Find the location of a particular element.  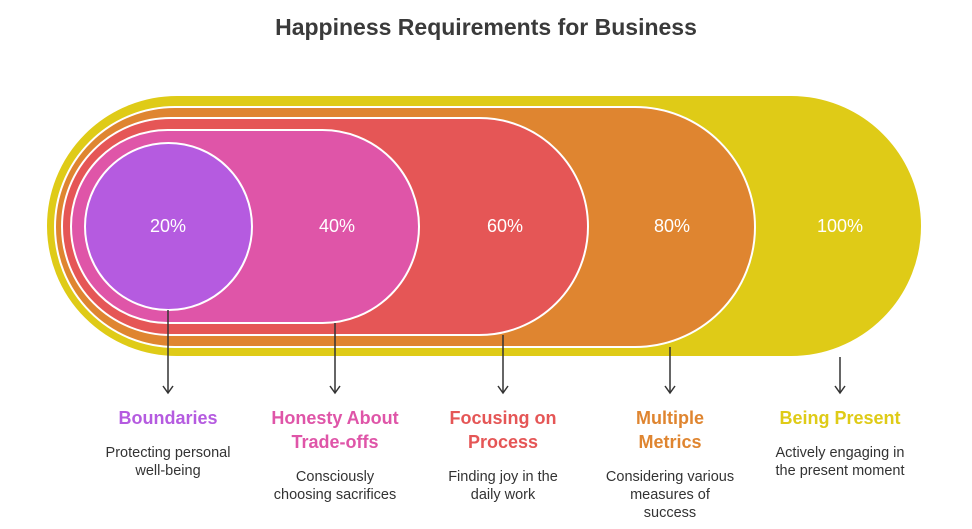

stage-title: Focusing on is located at coordinates (503, 418).